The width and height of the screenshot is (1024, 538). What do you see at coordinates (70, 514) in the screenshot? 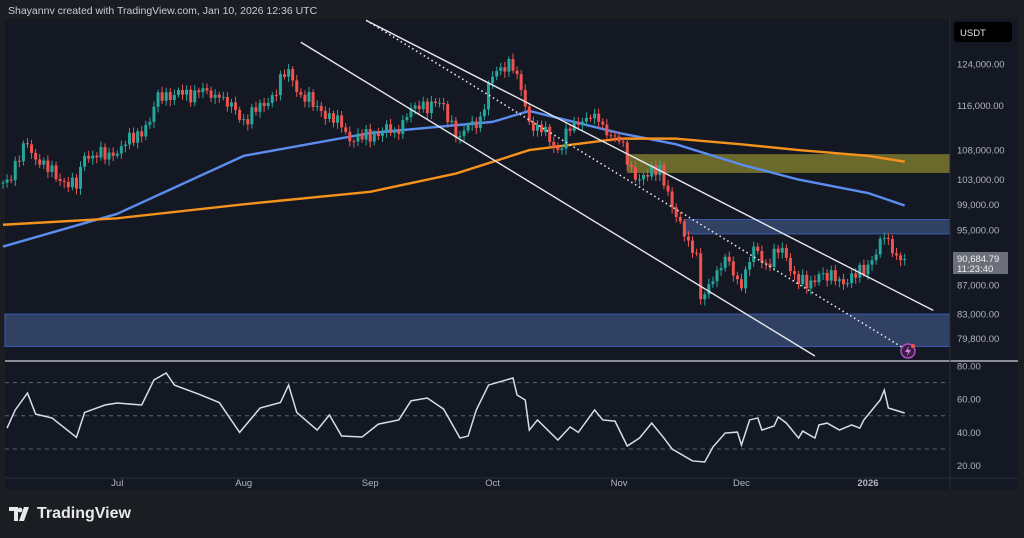
I see `tradingview-logo: TradingView` at bounding box center [70, 514].